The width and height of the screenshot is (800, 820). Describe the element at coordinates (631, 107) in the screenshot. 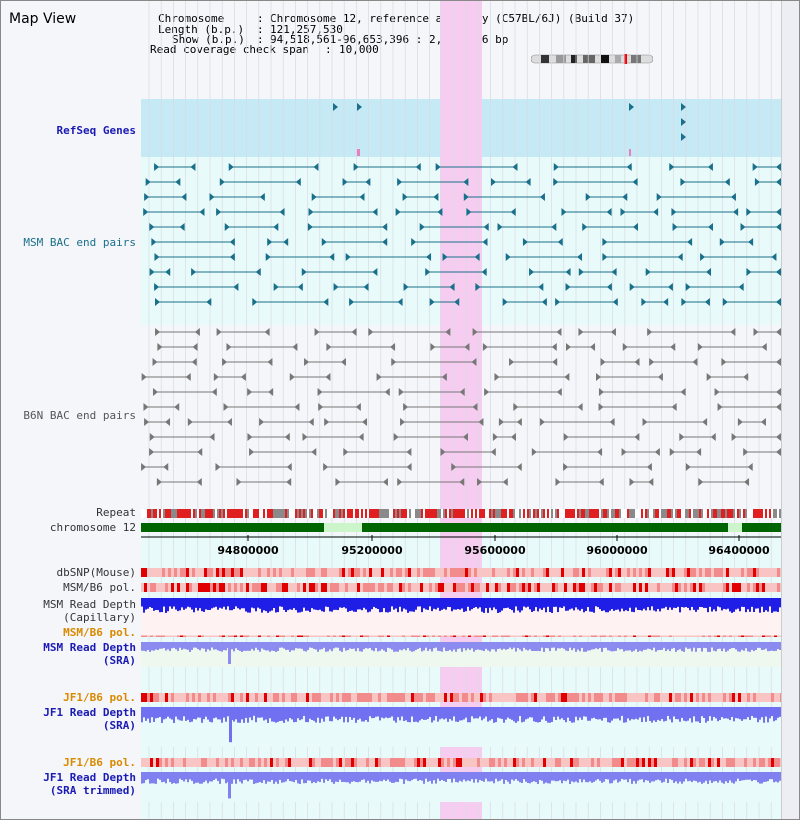

I see `gene-glyph` at that location.